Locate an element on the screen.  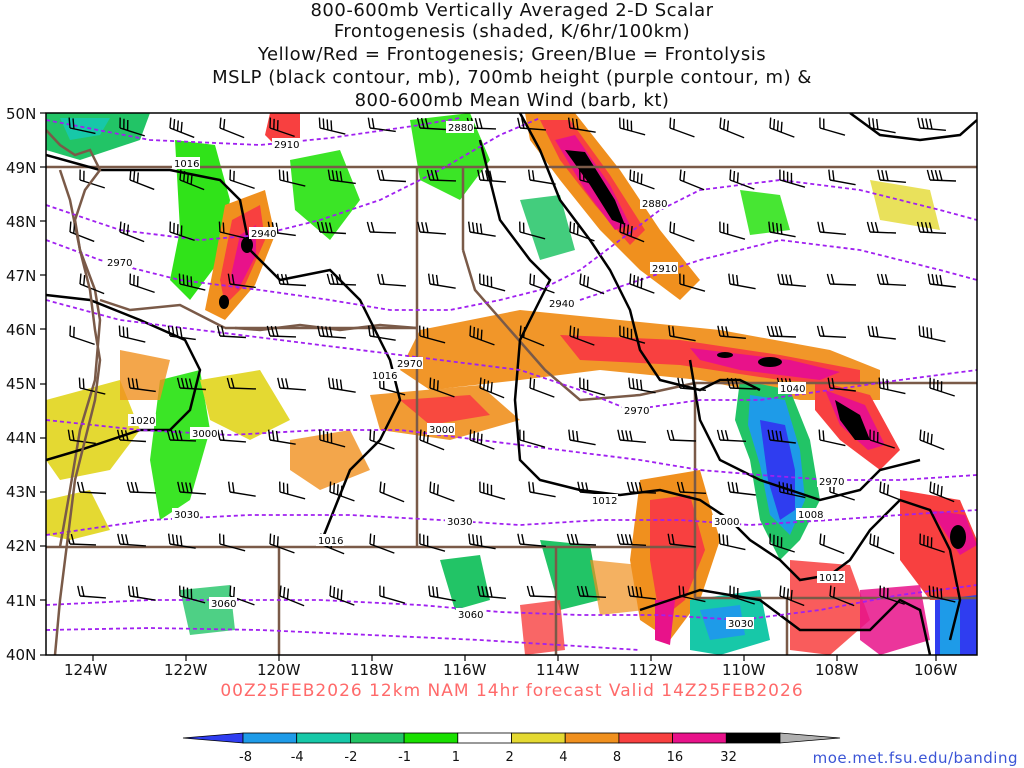
colorbar-tick-label: 16 is located at coordinates (675, 757).